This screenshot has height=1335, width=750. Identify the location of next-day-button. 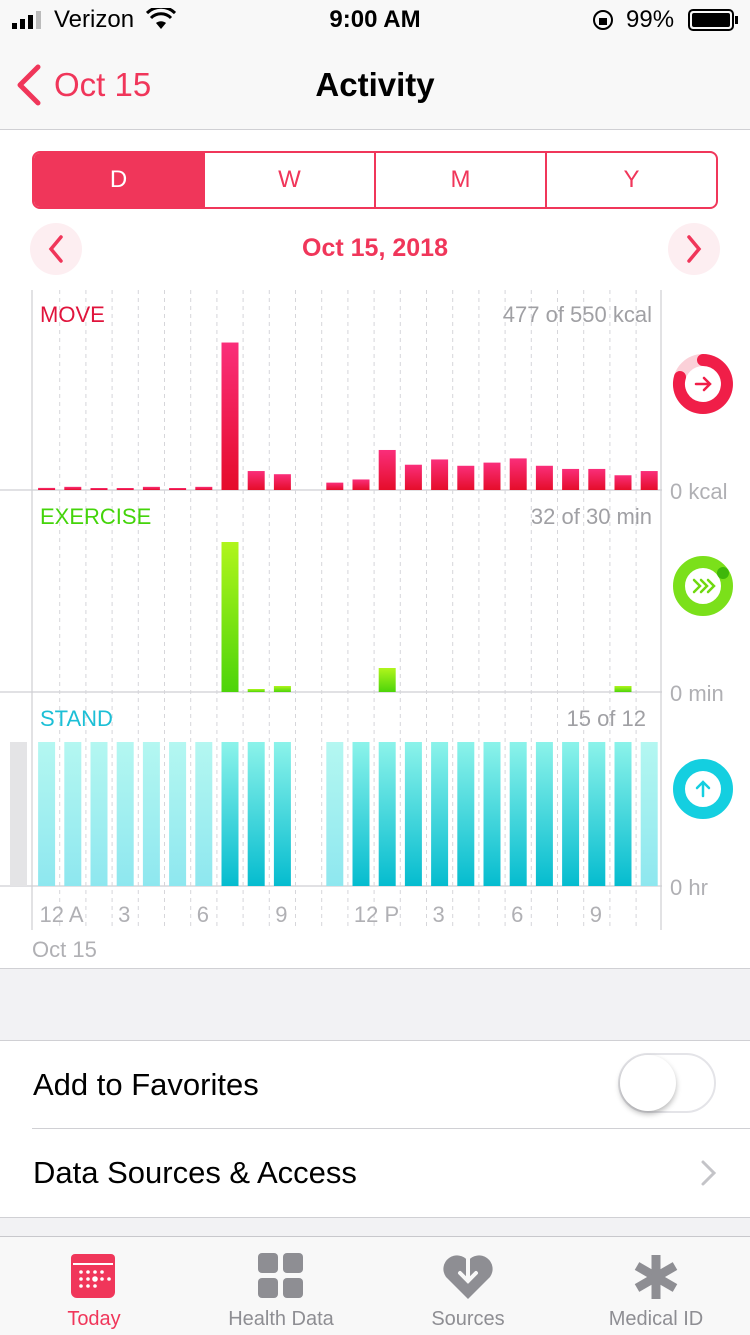
(694, 249).